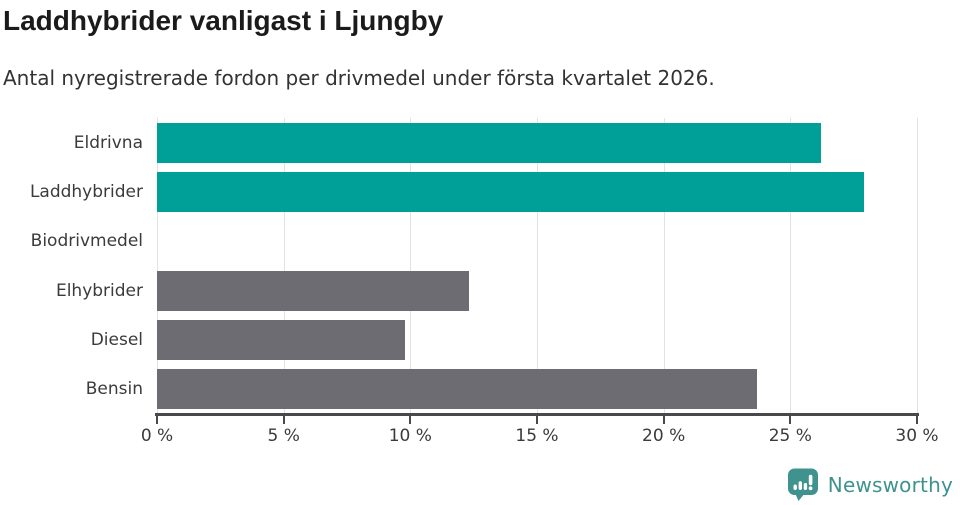 This screenshot has width=960, height=505. What do you see at coordinates (489, 142) in the screenshot?
I see `bar-eldrivna` at bounding box center [489, 142].